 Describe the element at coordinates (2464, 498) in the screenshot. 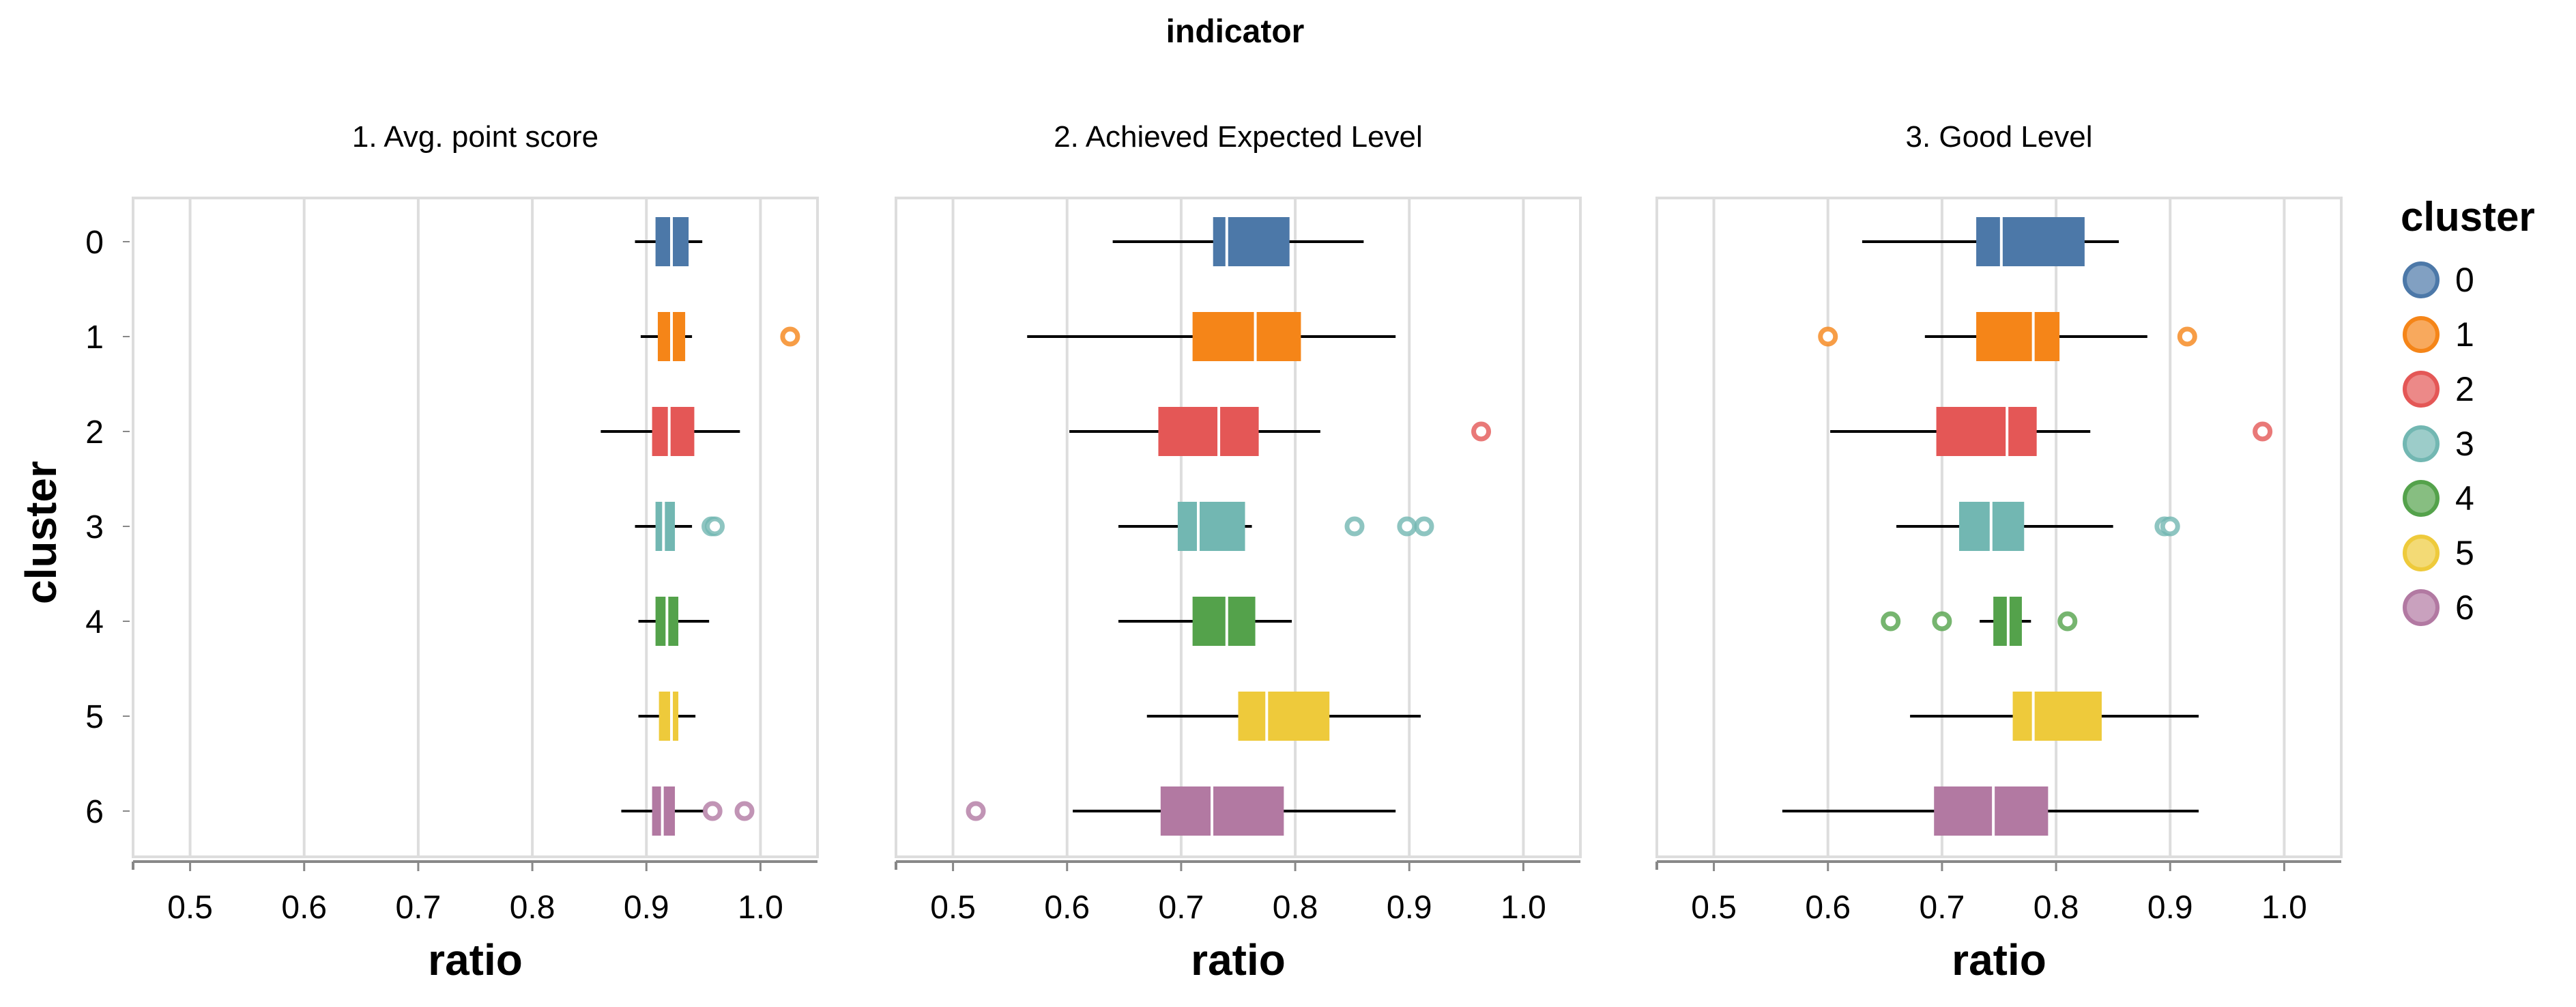

I see `legend-label: 4` at that location.